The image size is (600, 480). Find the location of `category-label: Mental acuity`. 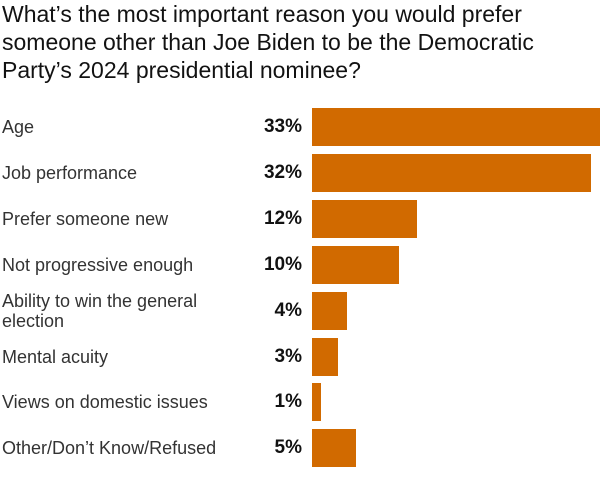

category-label: Mental acuity is located at coordinates (55, 356).